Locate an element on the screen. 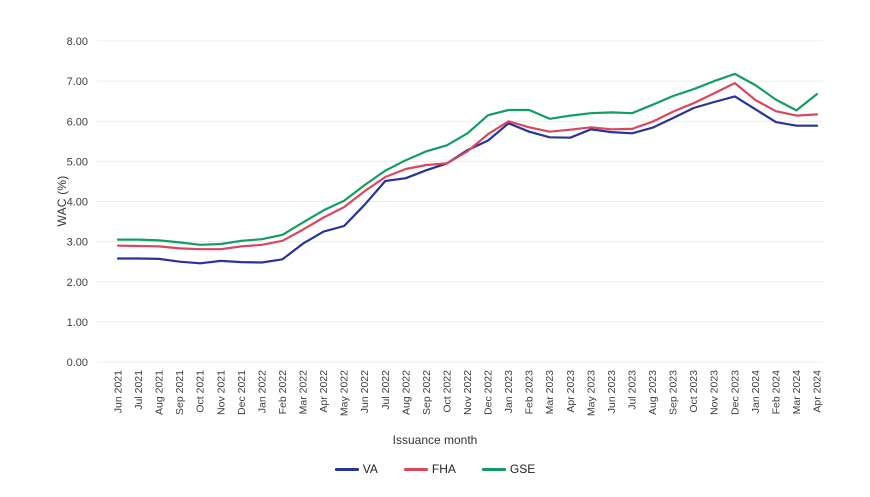  x-tick-label: Jun 2022 is located at coordinates (365, 391).